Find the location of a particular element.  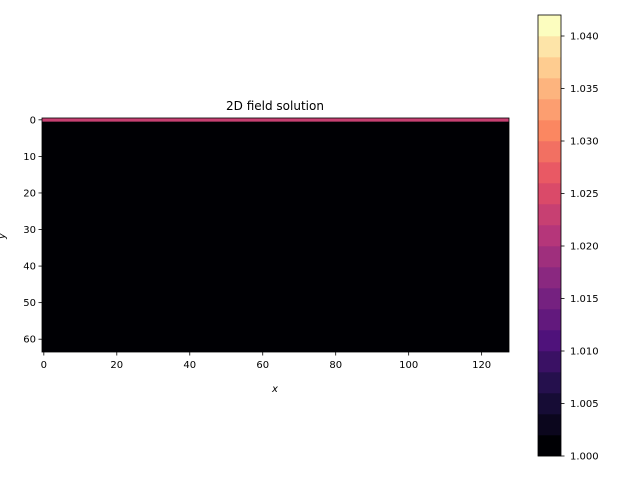

x-tick-label: 0 is located at coordinates (44, 365).